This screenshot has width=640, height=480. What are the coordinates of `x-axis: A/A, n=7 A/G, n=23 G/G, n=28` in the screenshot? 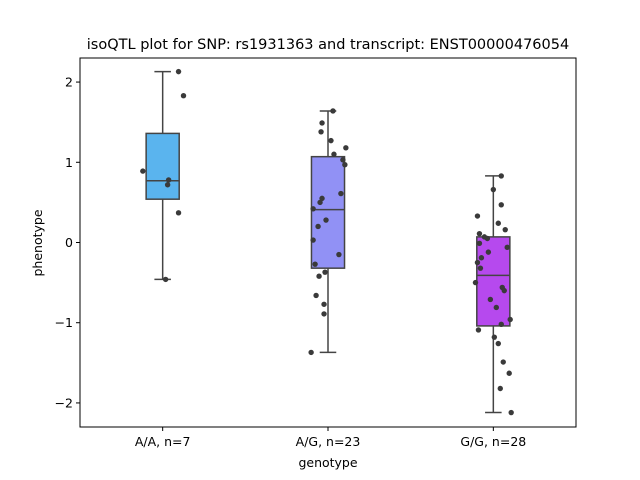 It's located at (330, 438).